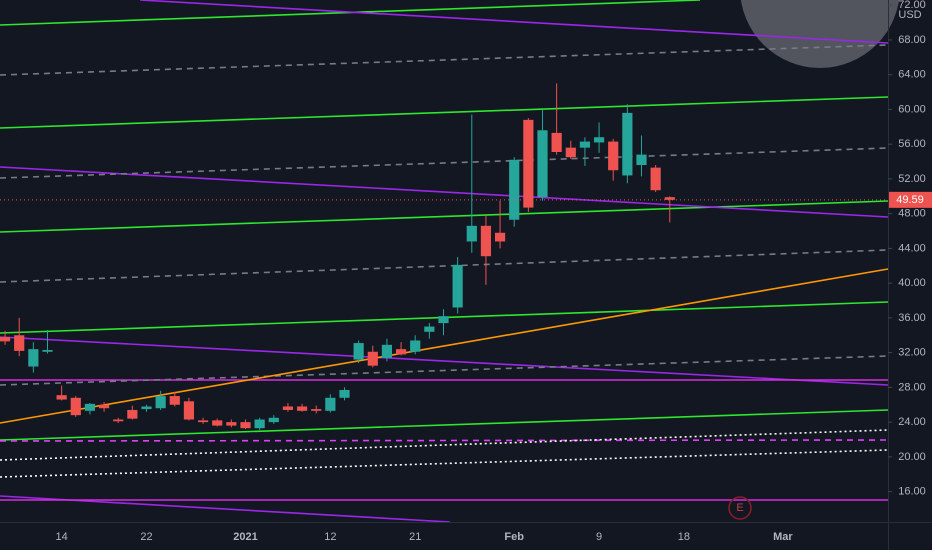 This screenshot has height=550, width=932. I want to click on x-tick-label: 12, so click(330, 537).